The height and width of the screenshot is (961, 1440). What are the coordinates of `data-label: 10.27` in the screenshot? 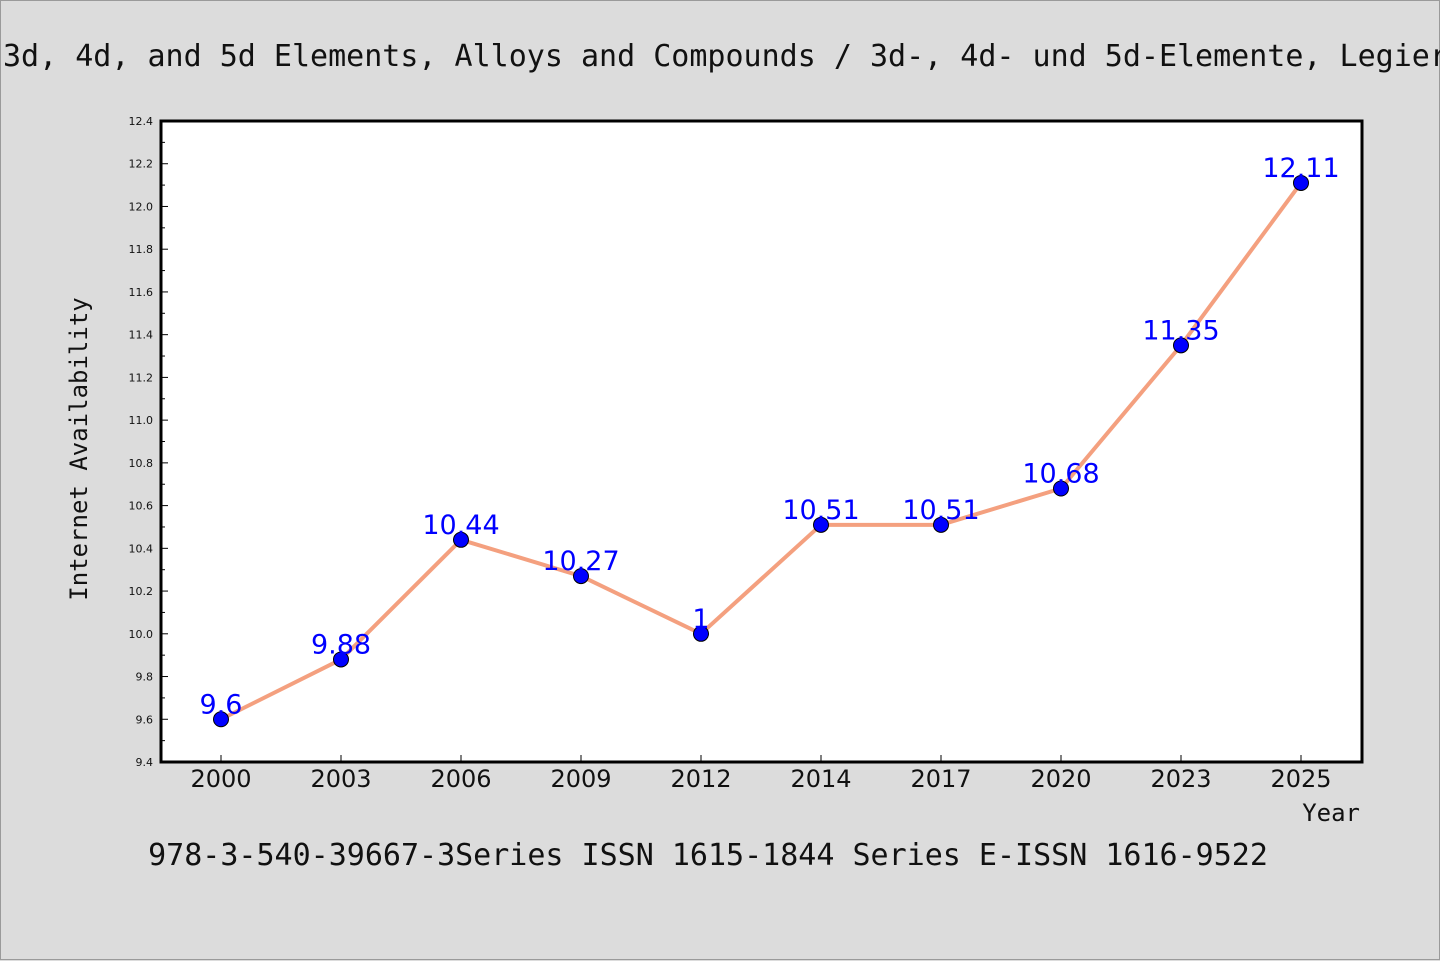 It's located at (580, 561).